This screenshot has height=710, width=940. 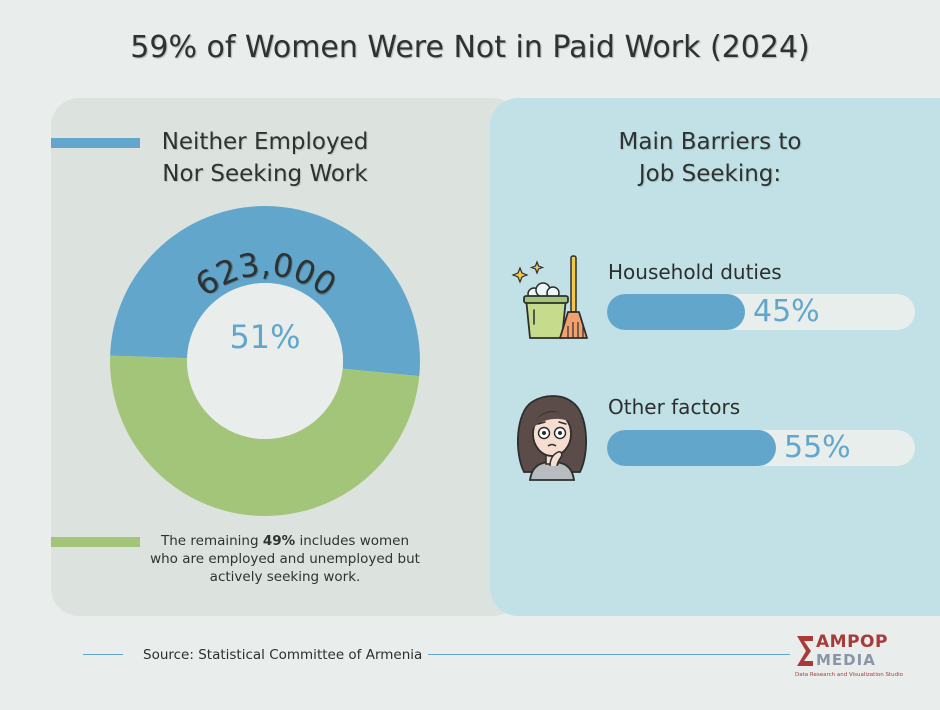 What do you see at coordinates (609, 654) in the screenshot?
I see `source-divider-right` at bounding box center [609, 654].